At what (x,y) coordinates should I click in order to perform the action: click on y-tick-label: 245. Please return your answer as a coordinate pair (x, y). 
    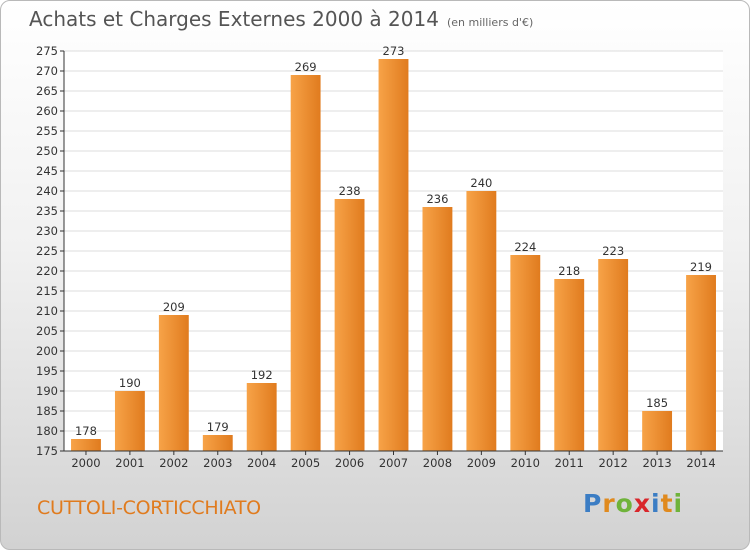
    Looking at the image, I should click on (47, 171).